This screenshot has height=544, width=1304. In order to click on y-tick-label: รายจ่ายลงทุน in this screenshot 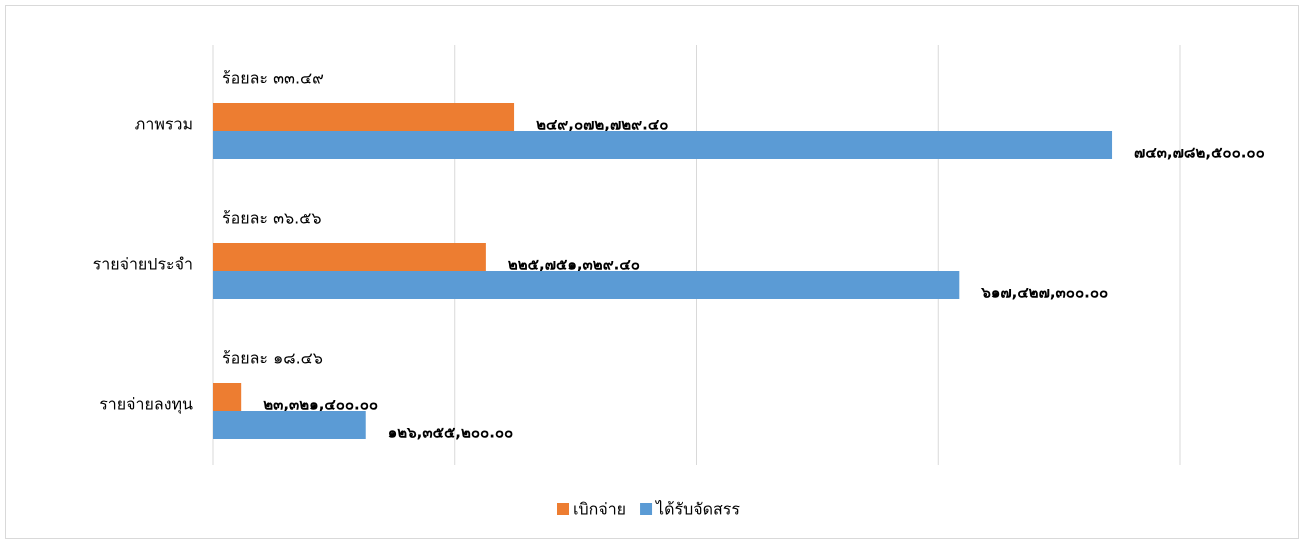, I will do `click(146, 405)`.